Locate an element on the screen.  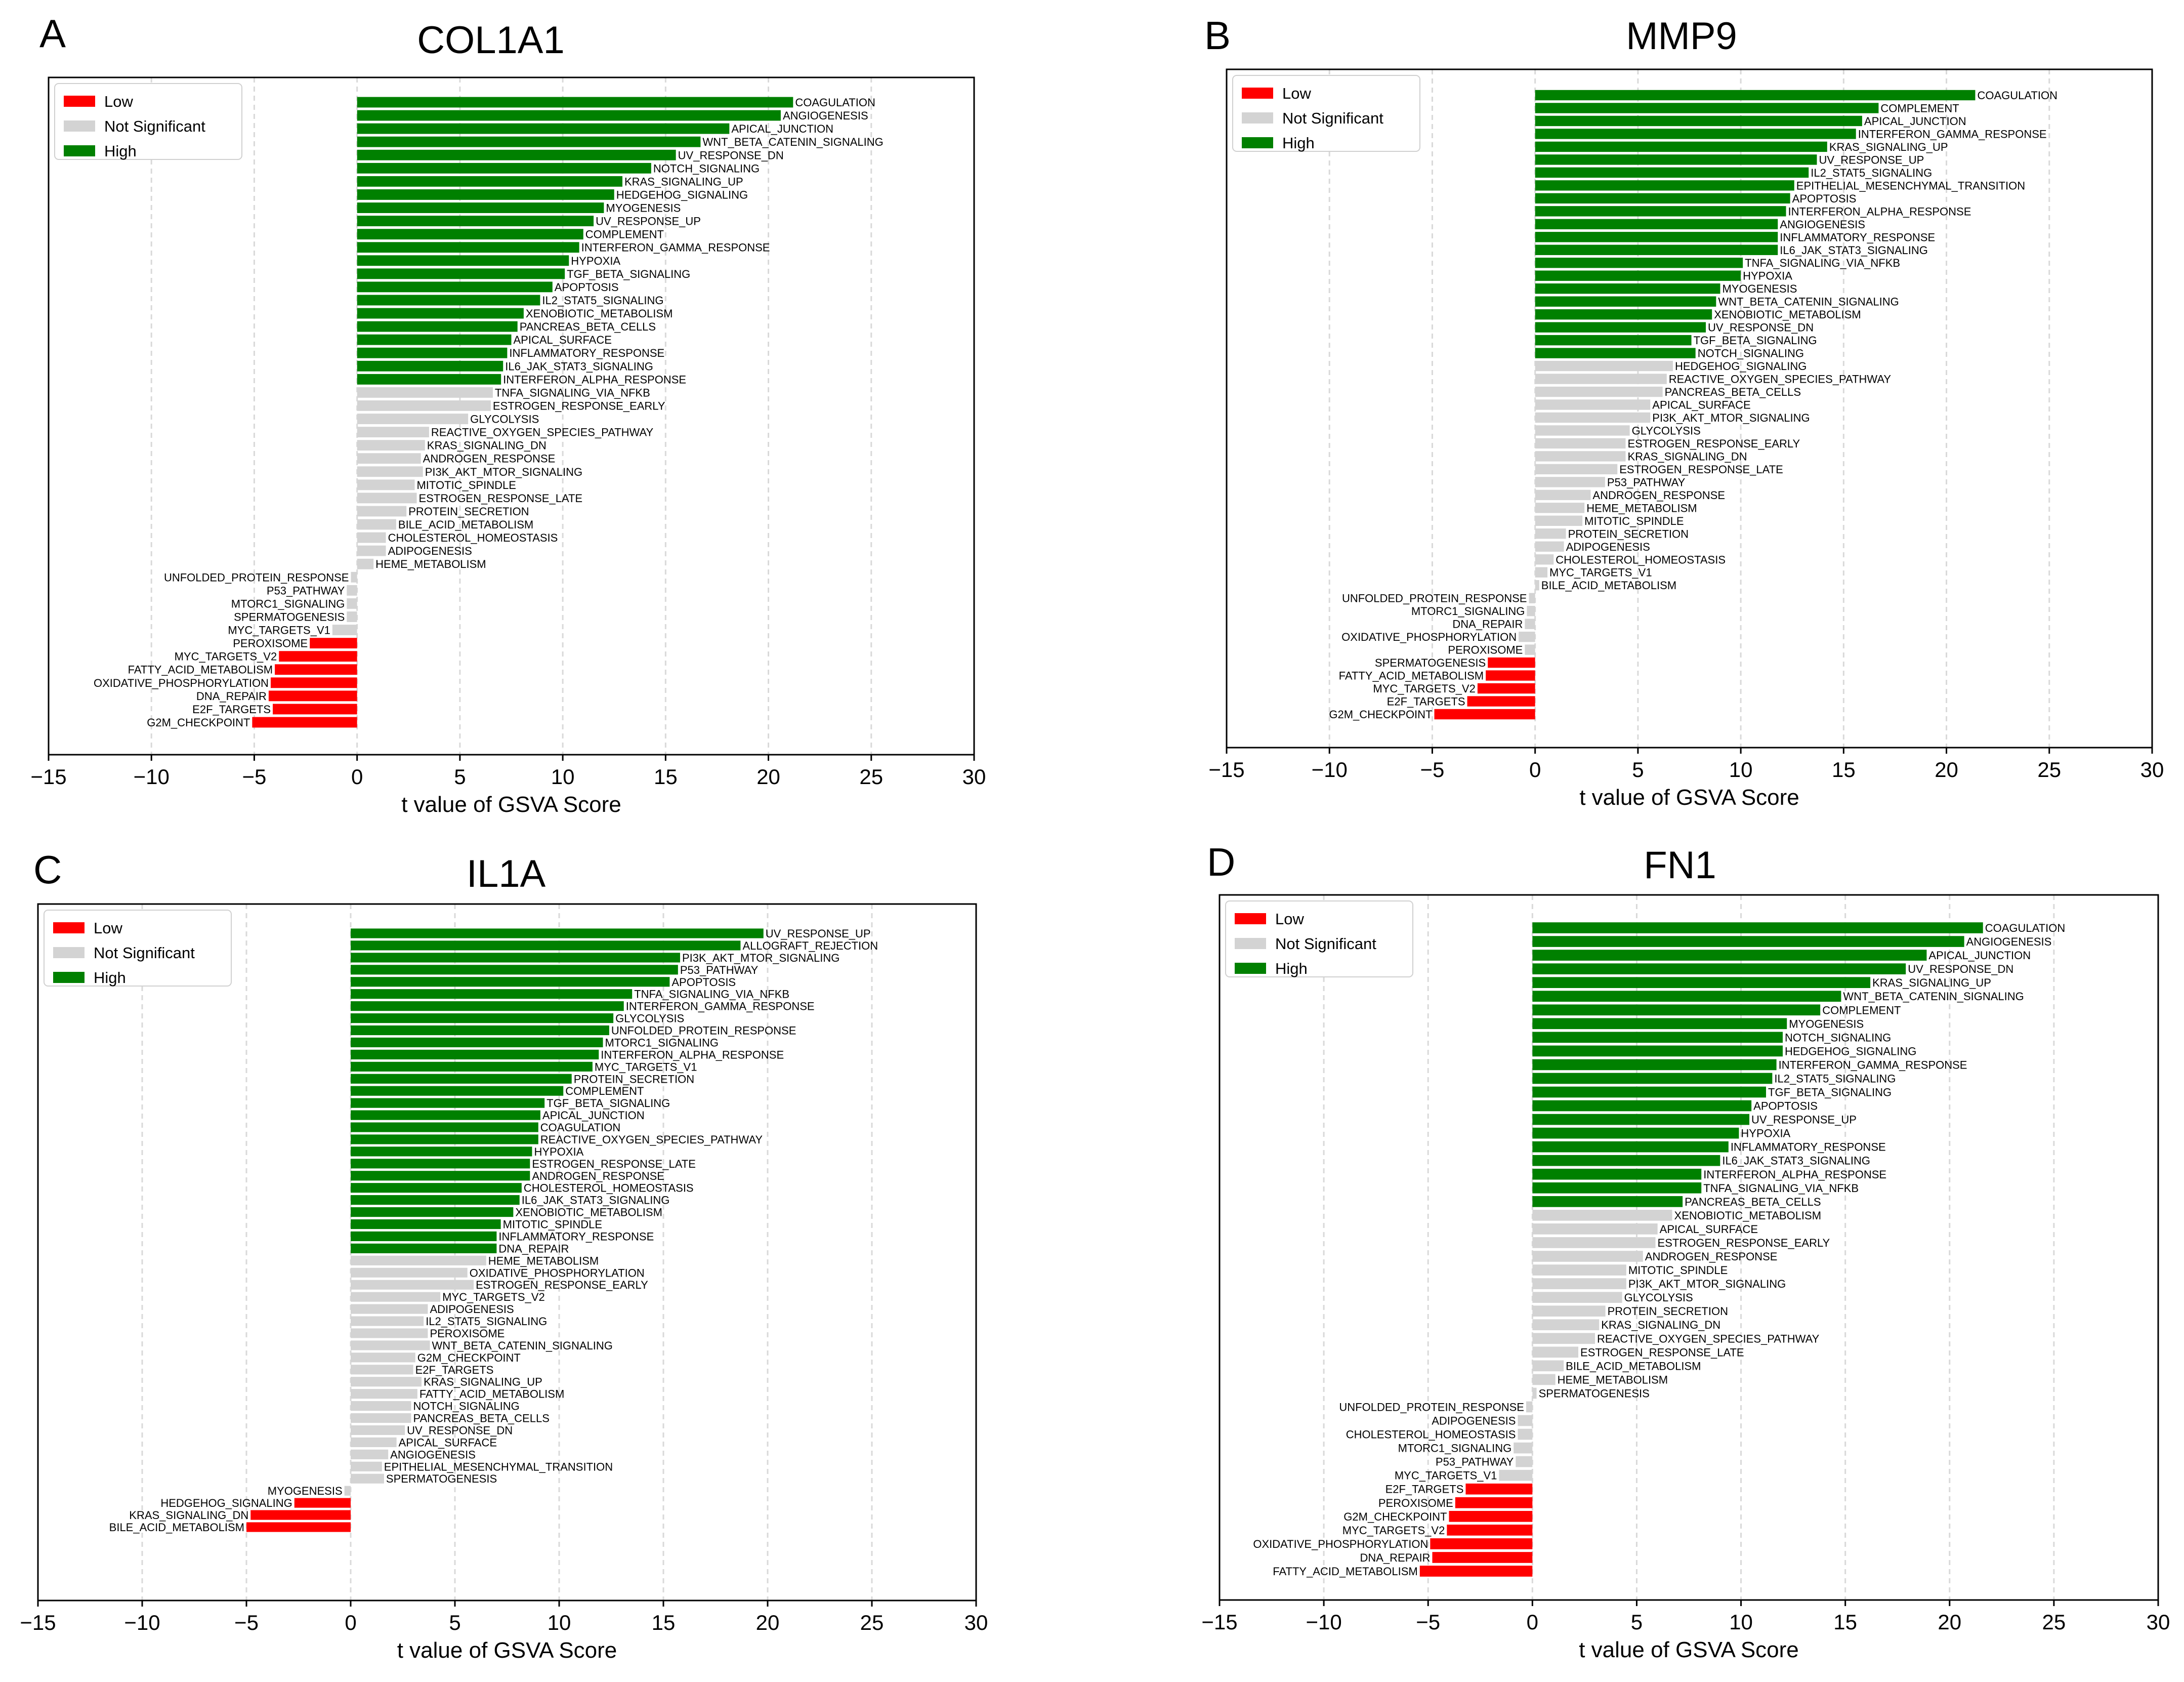
x-tick-label: −15 is located at coordinates (1226, 770).